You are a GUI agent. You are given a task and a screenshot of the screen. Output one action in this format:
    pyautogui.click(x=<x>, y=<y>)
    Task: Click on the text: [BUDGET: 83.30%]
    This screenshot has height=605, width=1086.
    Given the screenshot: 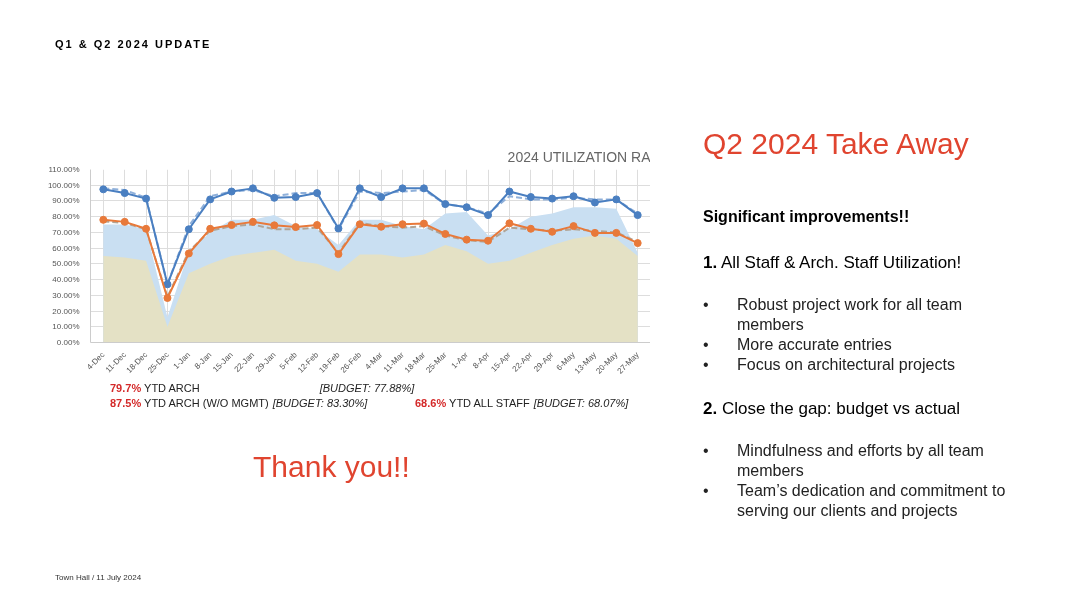 What is the action you would take?
    pyautogui.click(x=320, y=403)
    